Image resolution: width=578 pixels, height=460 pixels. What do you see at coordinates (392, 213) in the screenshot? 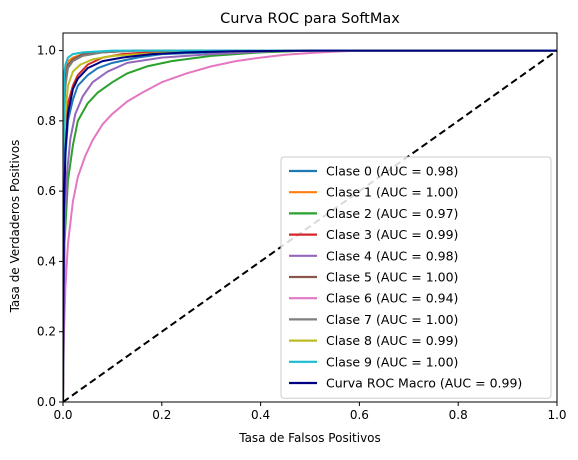
I see `legend-entry-2: Clase 2 (AUC = 0.97)` at bounding box center [392, 213].